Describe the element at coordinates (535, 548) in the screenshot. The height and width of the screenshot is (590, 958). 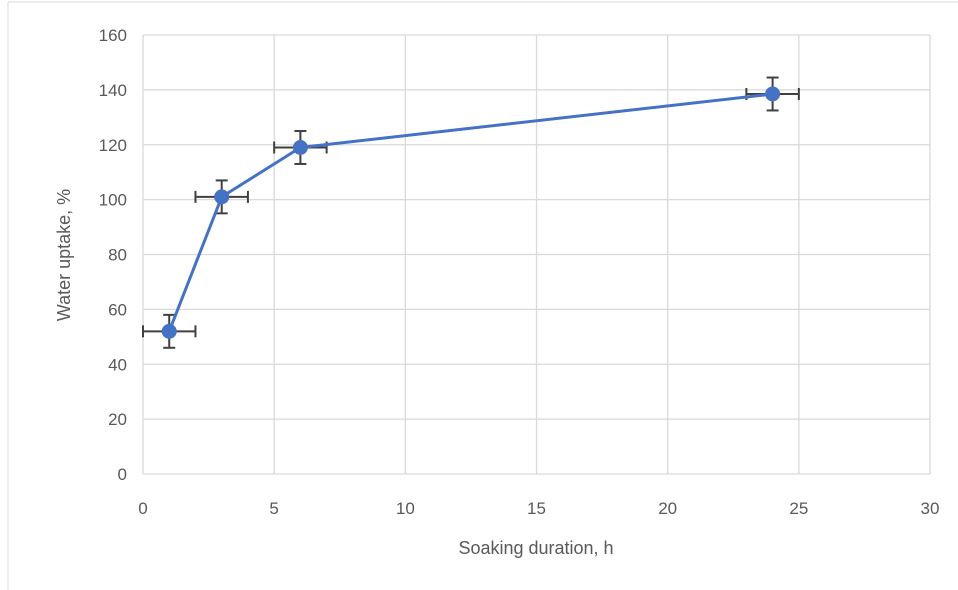
I see `x-axis-title: Soaking duration, h` at that location.